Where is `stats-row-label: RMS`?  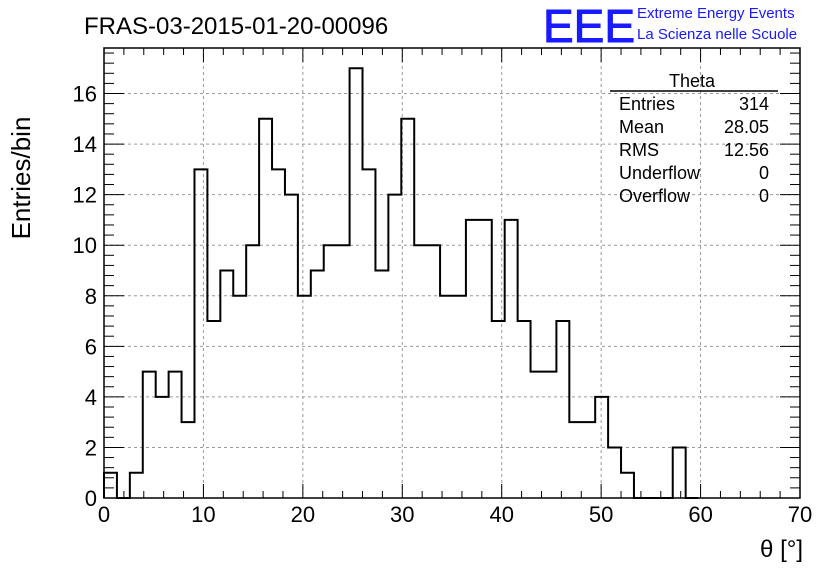
stats-row-label: RMS is located at coordinates (639, 150).